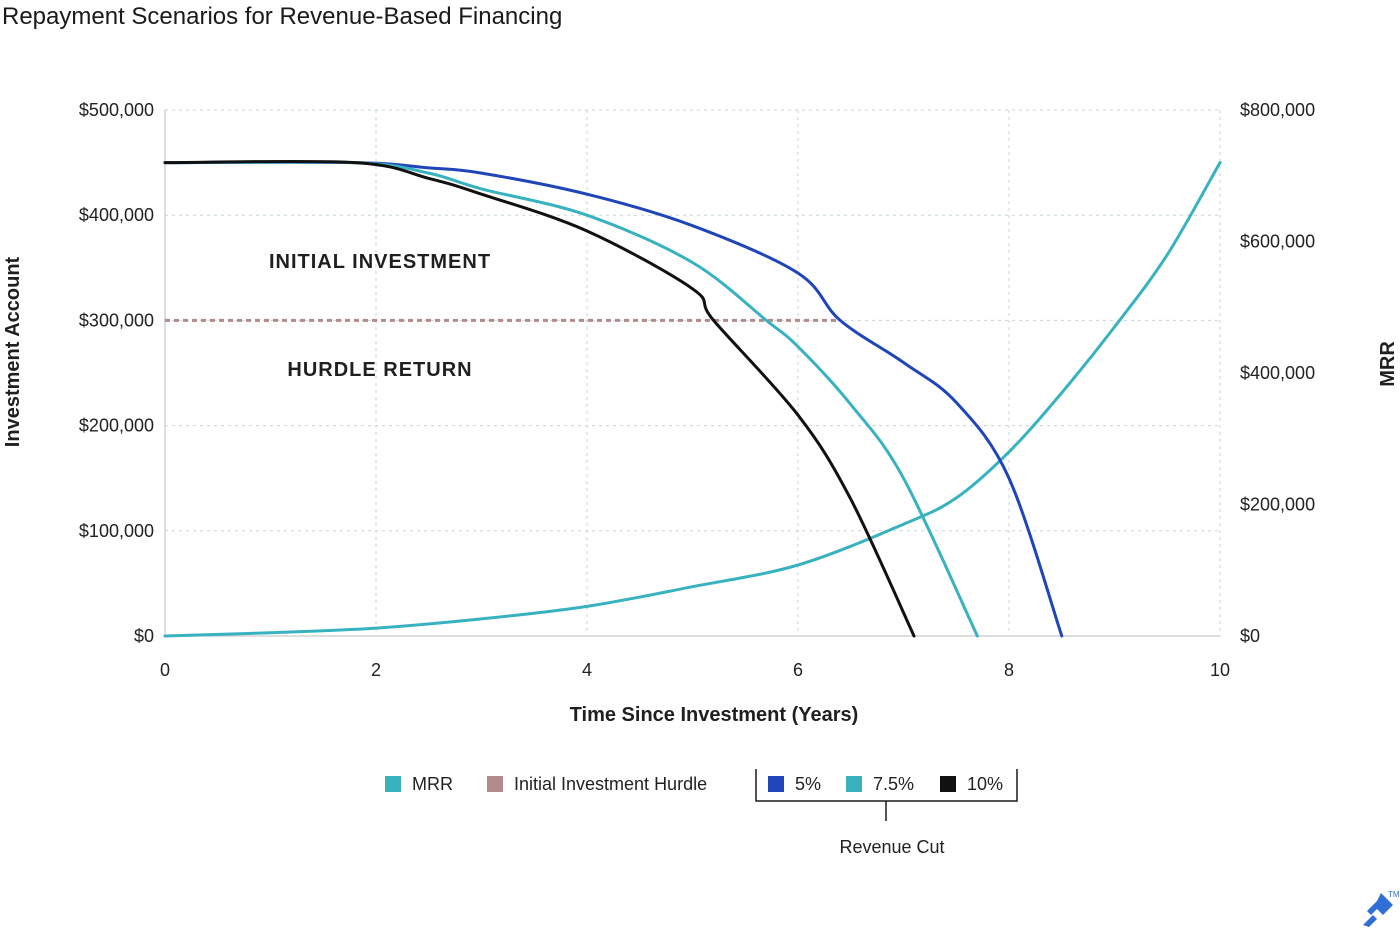 The width and height of the screenshot is (1400, 930). What do you see at coordinates (1277, 110) in the screenshot?
I see `y2-tick-label: $800,000` at bounding box center [1277, 110].